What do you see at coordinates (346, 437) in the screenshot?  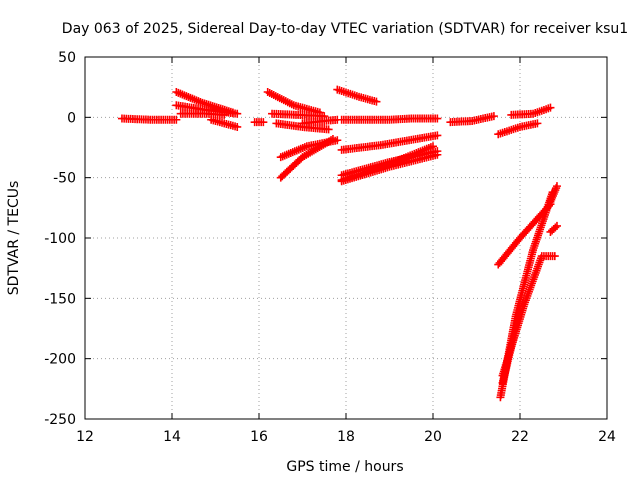 I see `x-tick-label: 18` at bounding box center [346, 437].